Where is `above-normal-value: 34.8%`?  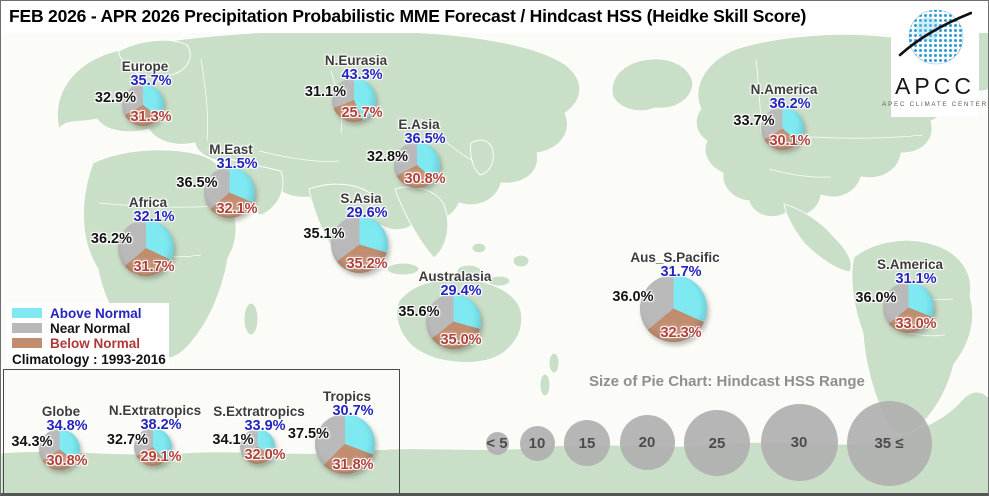
above-normal-value: 34.8% is located at coordinates (67, 425).